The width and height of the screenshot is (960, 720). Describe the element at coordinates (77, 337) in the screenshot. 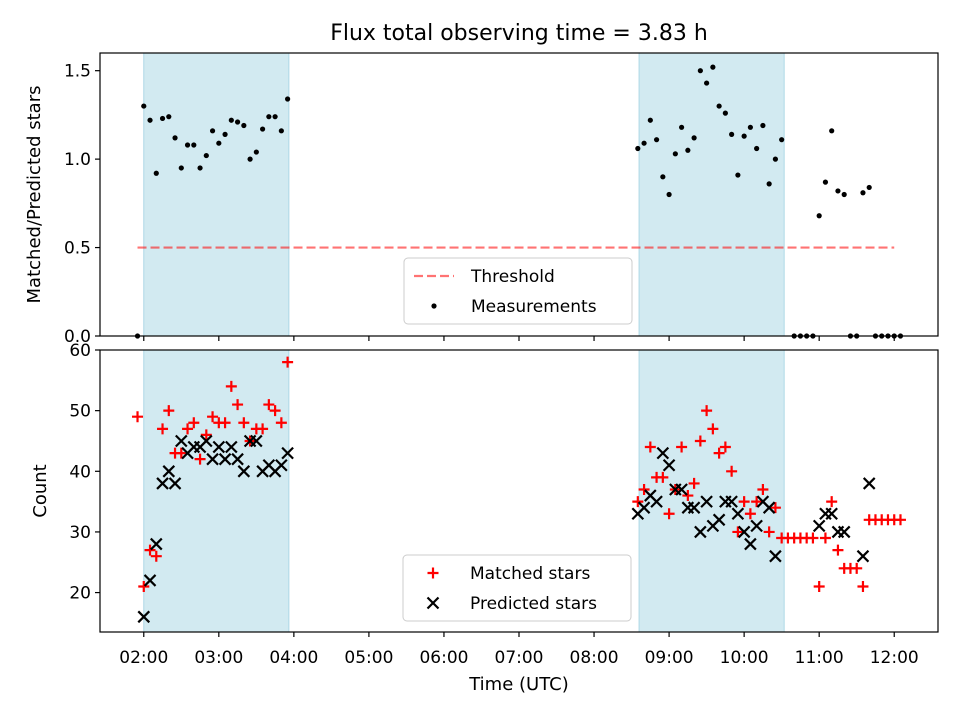

I see `y-tick-label: 0.0` at that location.